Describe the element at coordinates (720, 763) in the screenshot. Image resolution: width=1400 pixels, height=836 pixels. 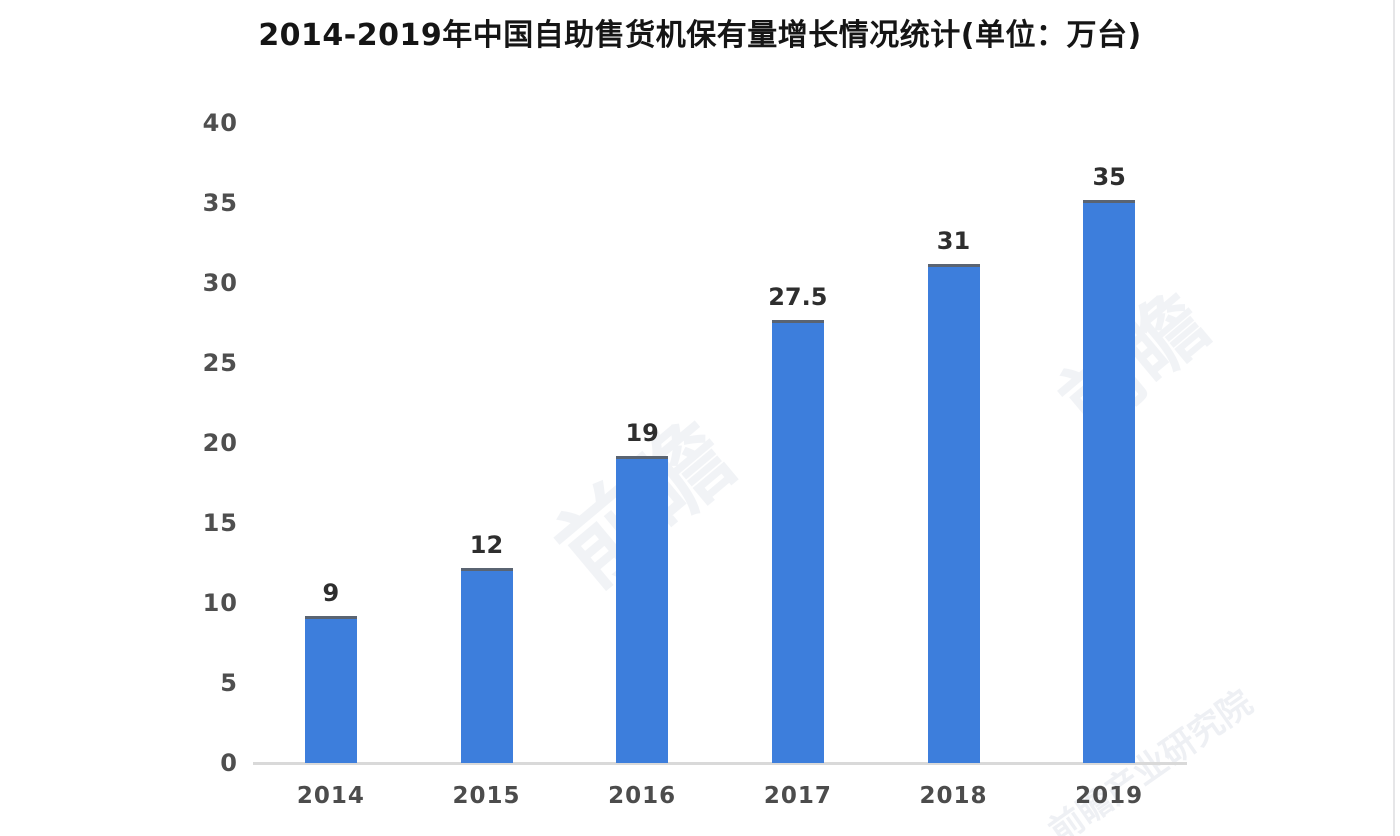
I see `x-axis-line` at that location.